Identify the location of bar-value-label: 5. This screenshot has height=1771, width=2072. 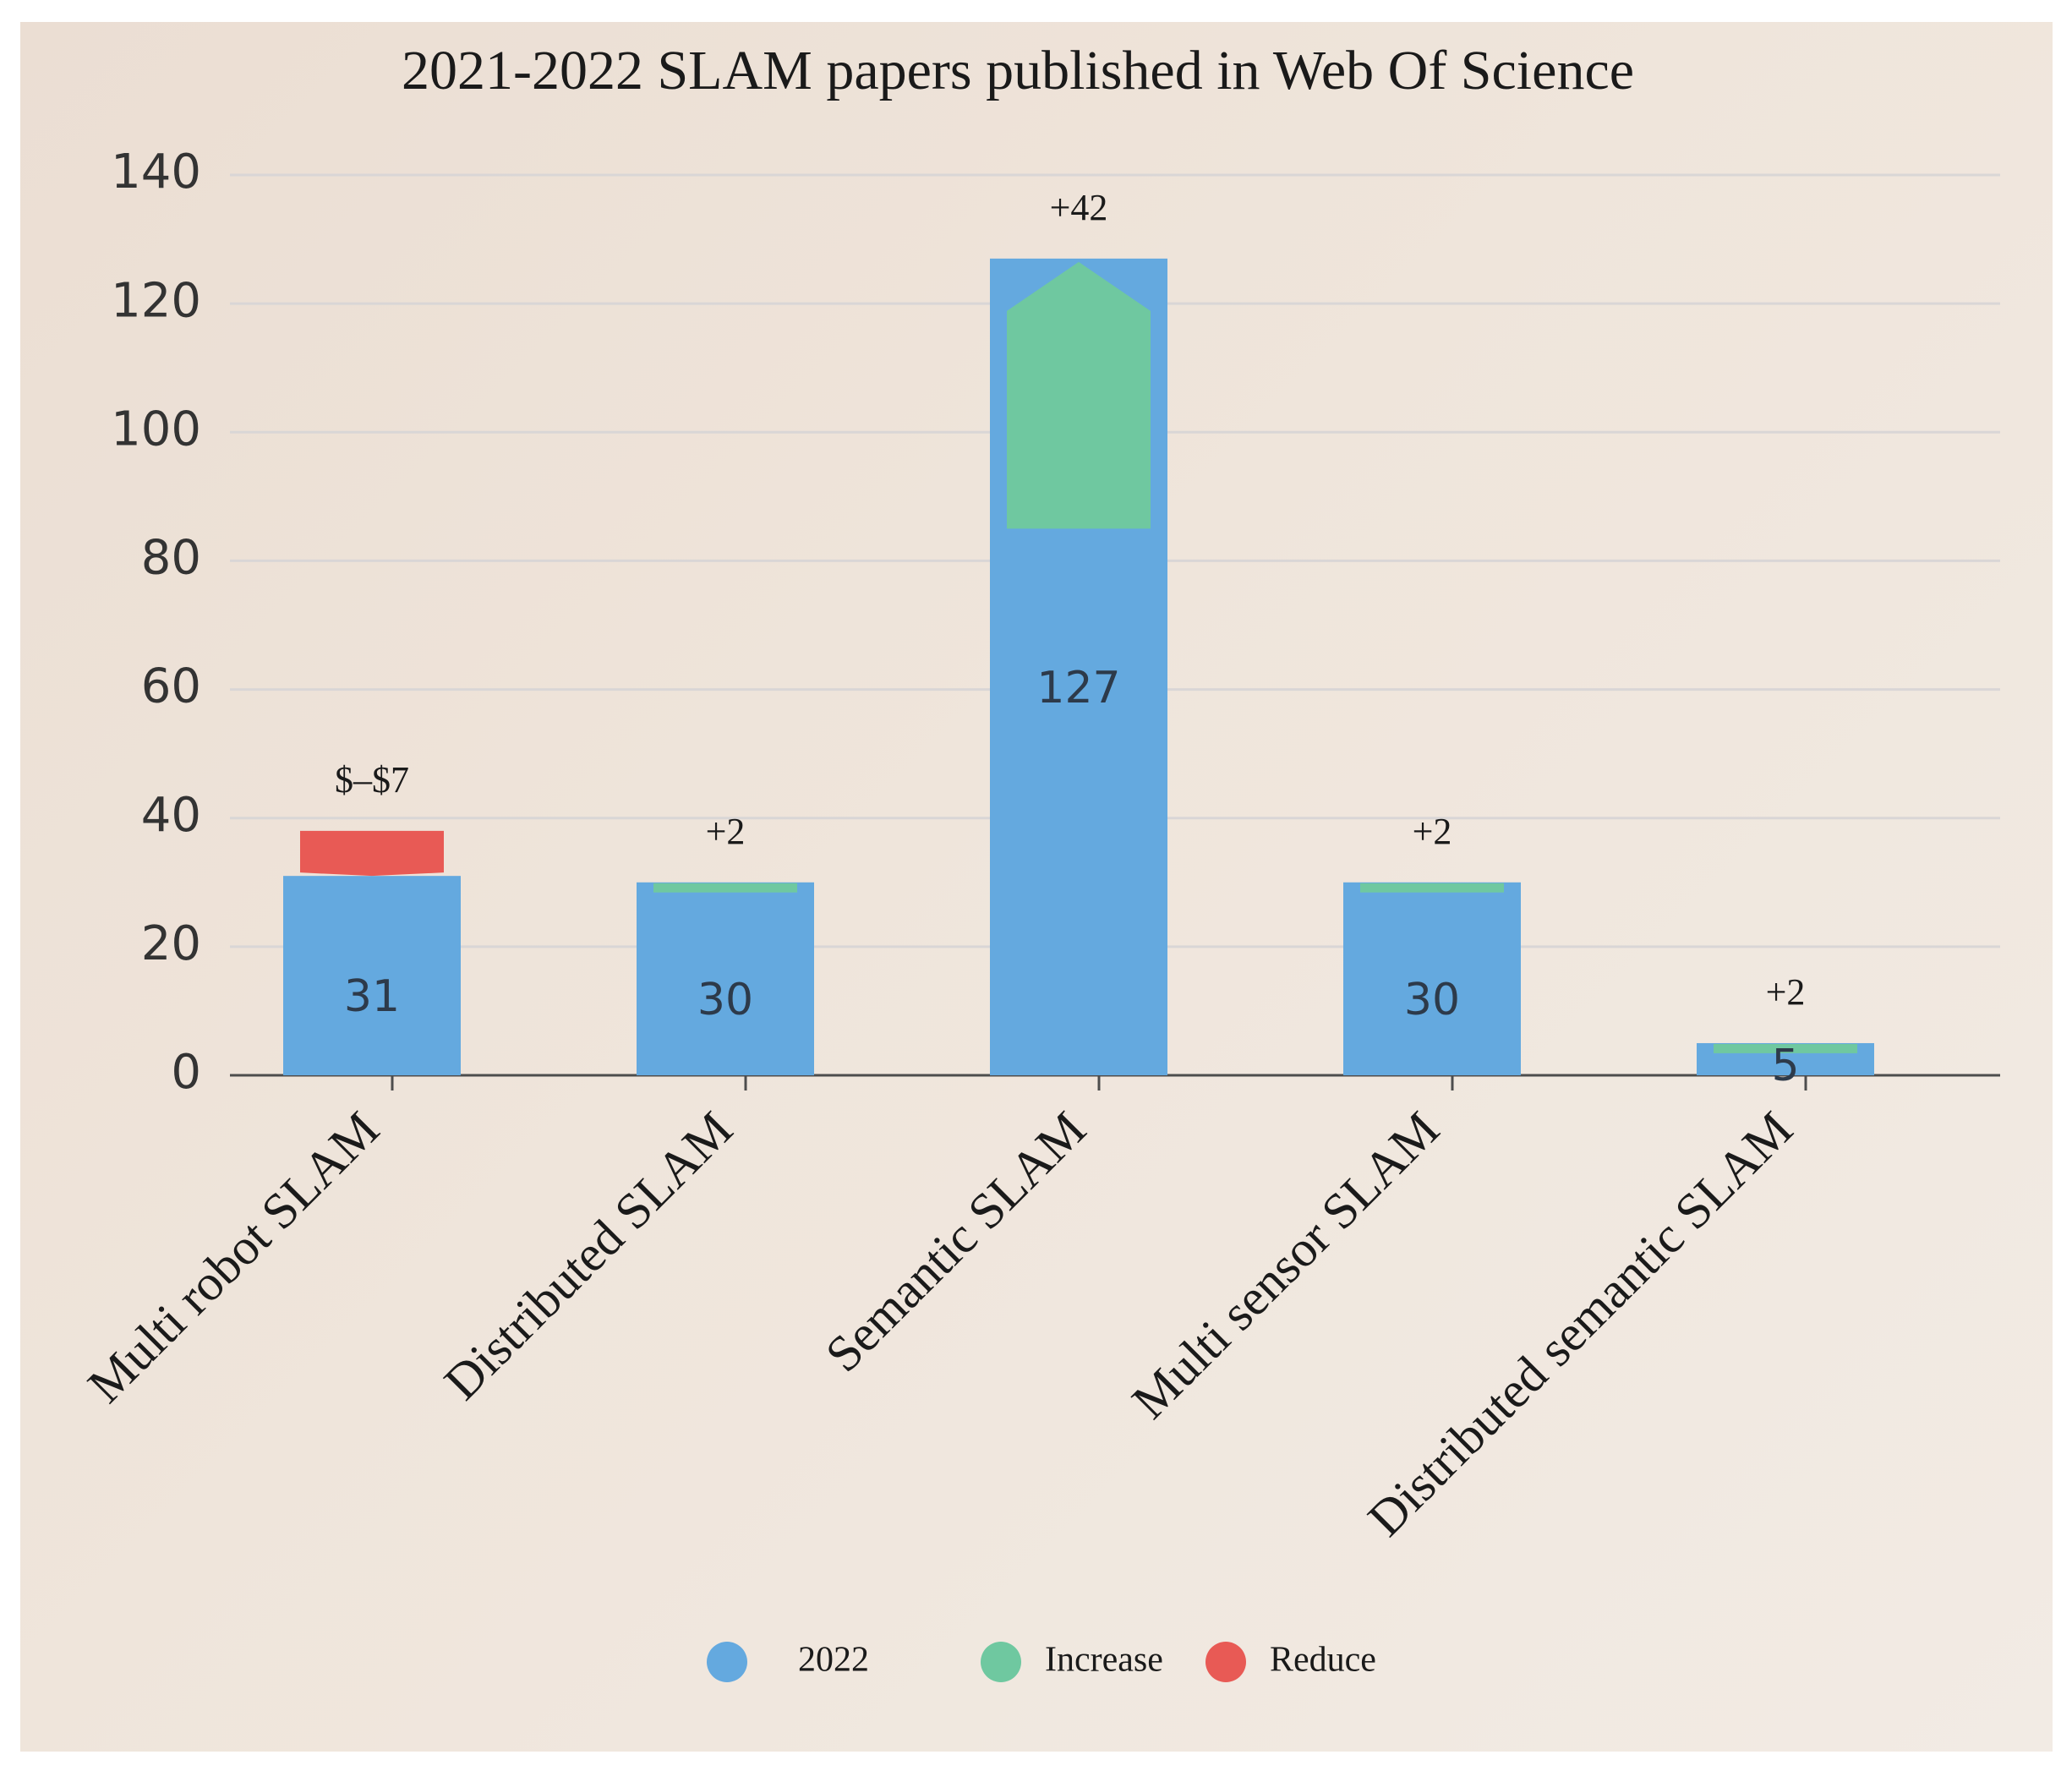
(1785, 1066).